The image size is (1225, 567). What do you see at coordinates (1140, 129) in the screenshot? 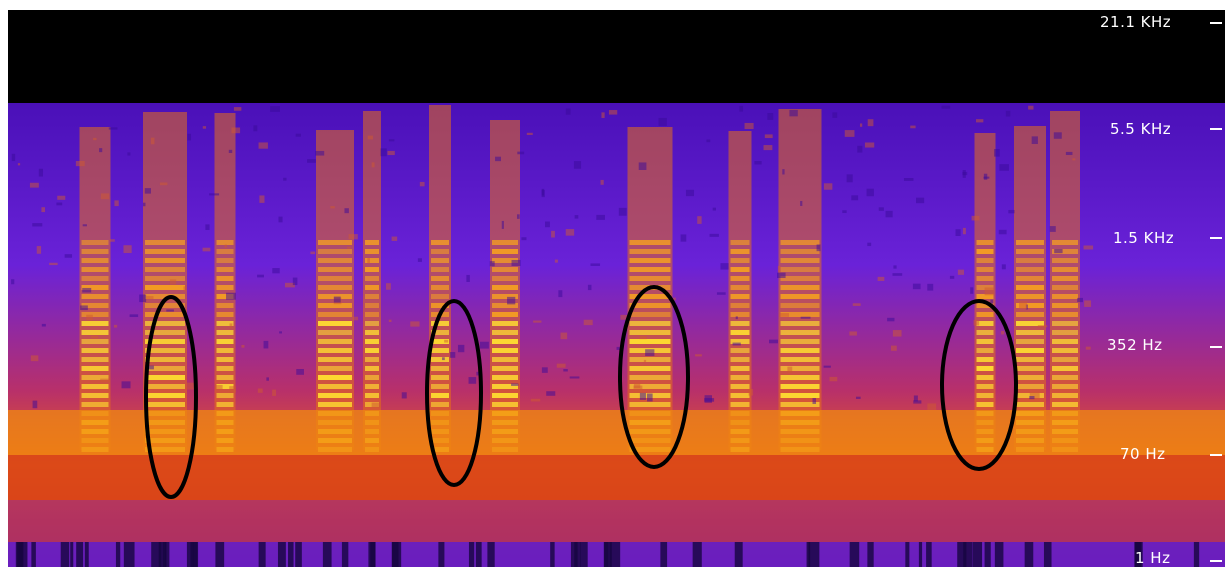
I see `freq-label-5k: 5.5 KHz` at bounding box center [1140, 129].